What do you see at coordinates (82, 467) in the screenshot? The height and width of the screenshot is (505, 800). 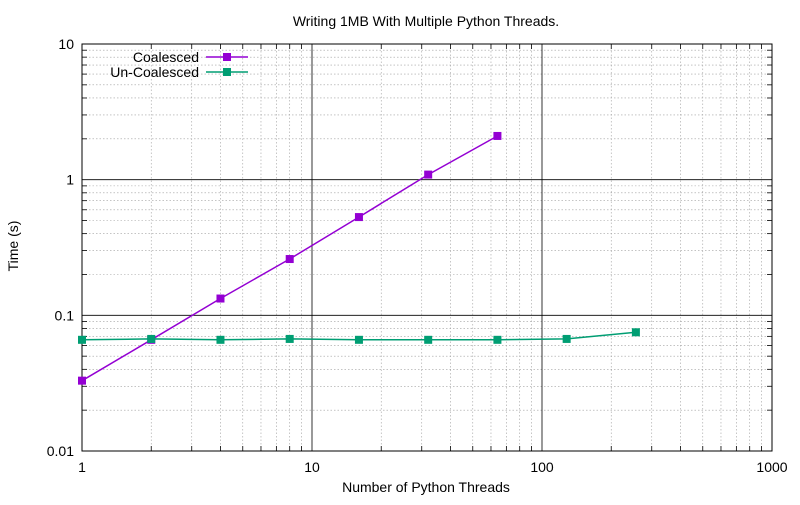 I see `x-tick-label: 1` at bounding box center [82, 467].